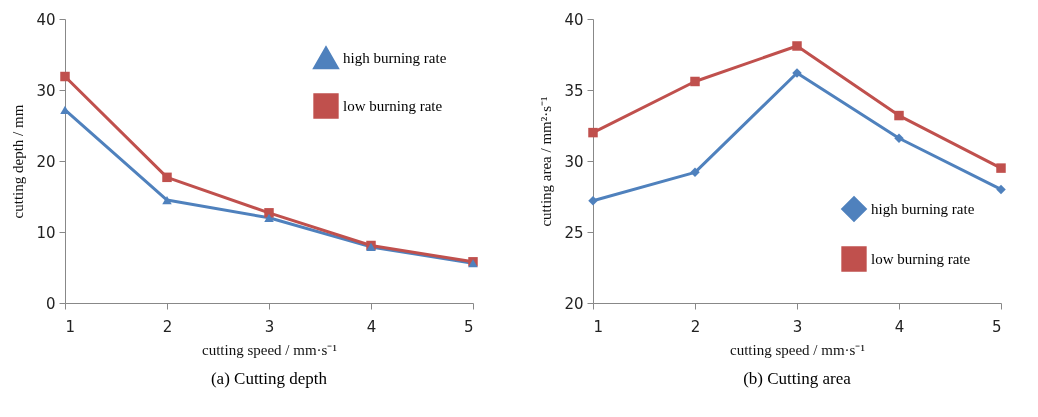 The width and height of the screenshot is (1038, 417). I want to click on text: (b) Cutting area, so click(797, 378).